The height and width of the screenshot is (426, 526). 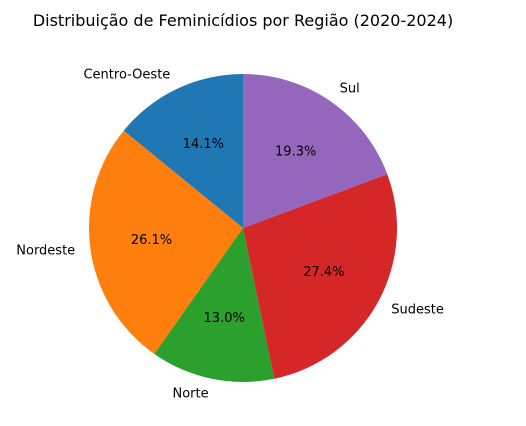 I want to click on slice-label-nordeste: Nordeste, so click(x=45, y=251).